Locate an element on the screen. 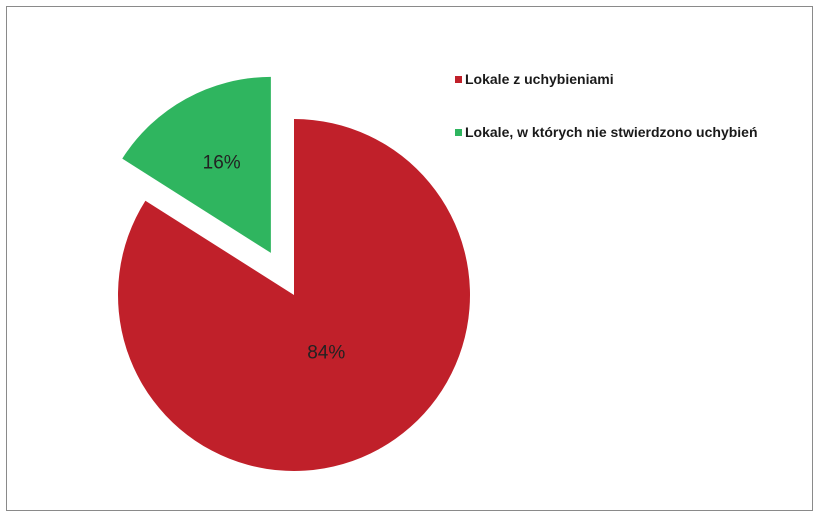 Image resolution: width=819 pixels, height=517 pixels. legend-label: Lokale z uchybieniami is located at coordinates (539, 79).